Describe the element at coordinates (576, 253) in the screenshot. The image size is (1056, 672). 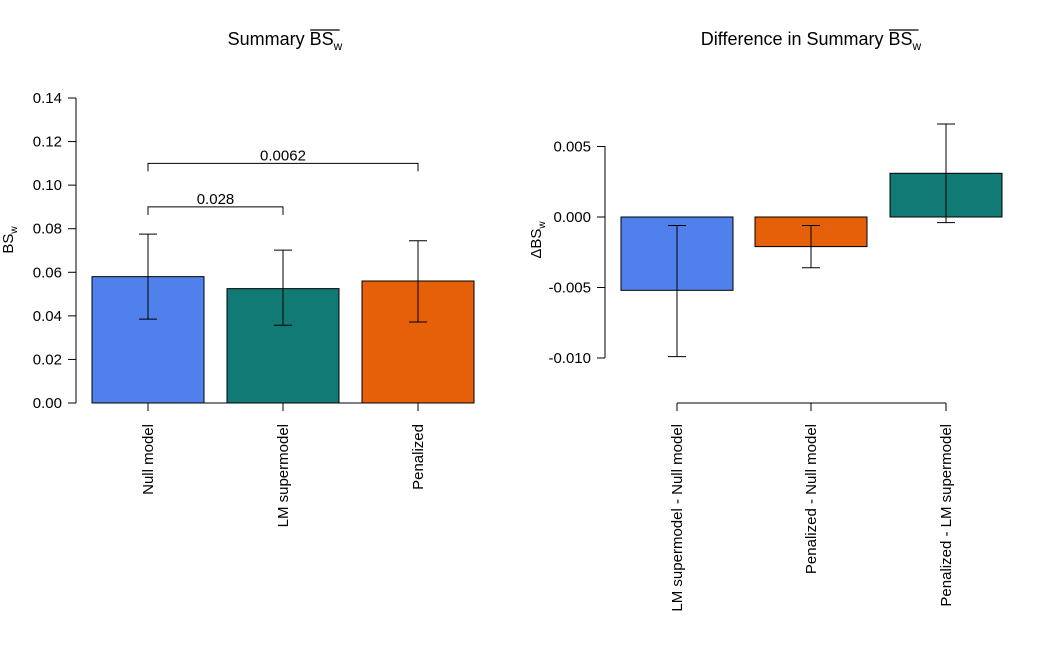
I see `chart-difference-y-ticks: -0.010 -0.005 0.000 0.005` at that location.